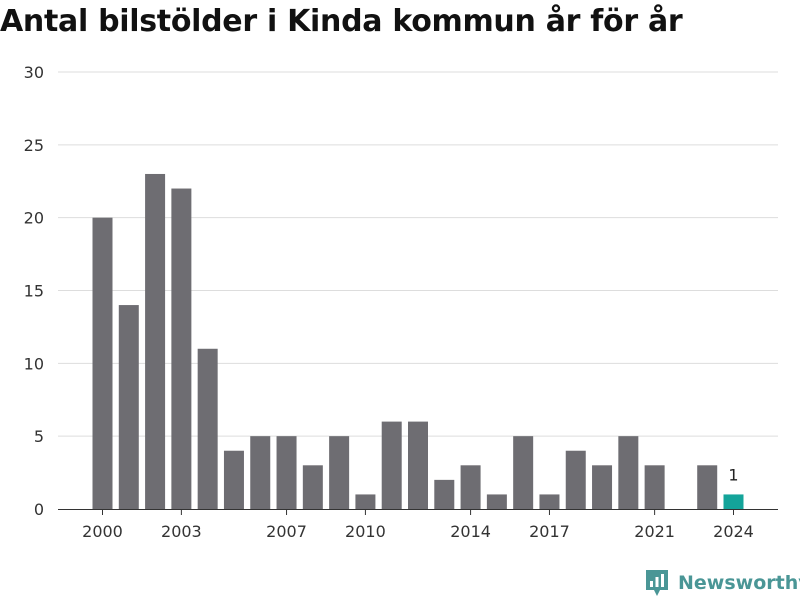 This screenshot has width=800, height=600. I want to click on bar-2021, so click(654, 487).